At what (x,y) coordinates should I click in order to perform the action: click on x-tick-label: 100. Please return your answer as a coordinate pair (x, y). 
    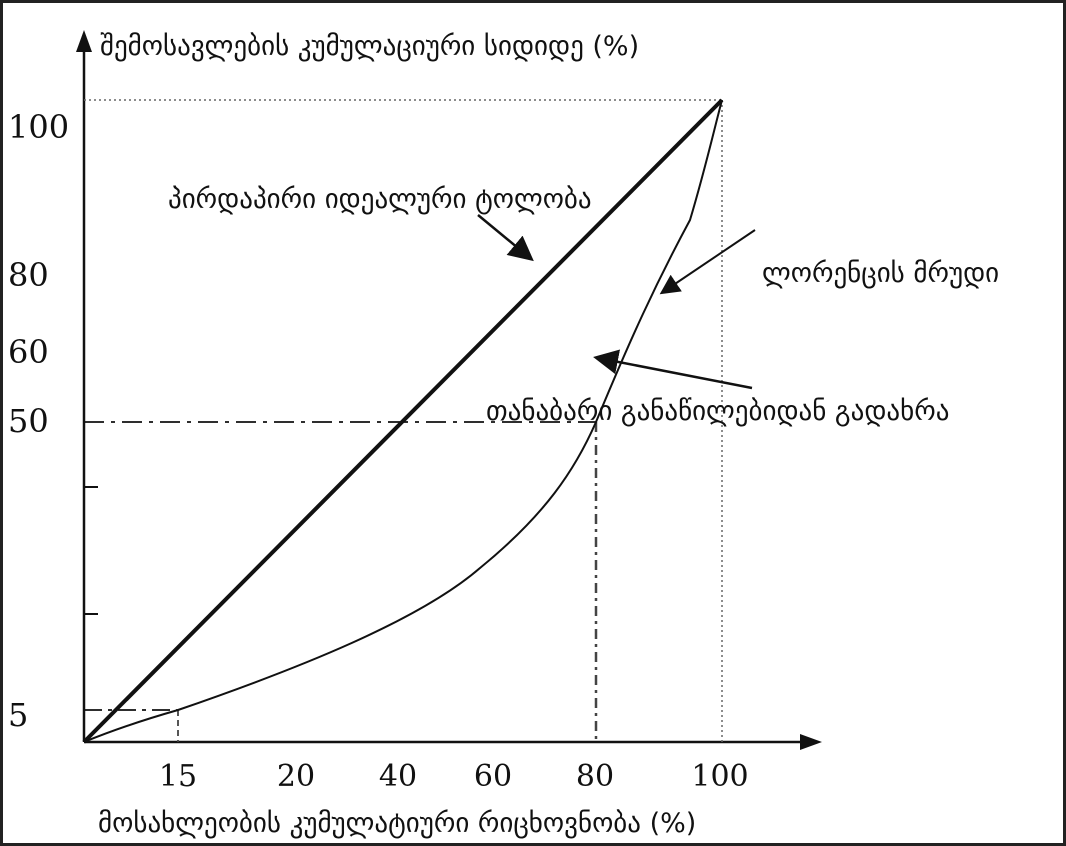
    Looking at the image, I should click on (719, 776).